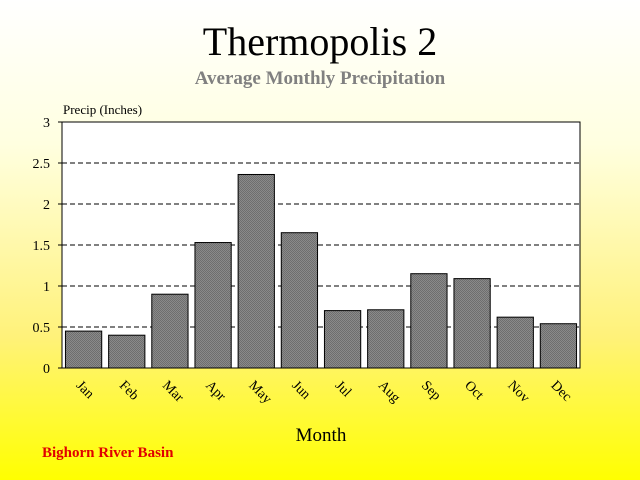 The image size is (640, 480). Describe the element at coordinates (42, 164) in the screenshot. I see `y-tick-label: 2.5` at that location.